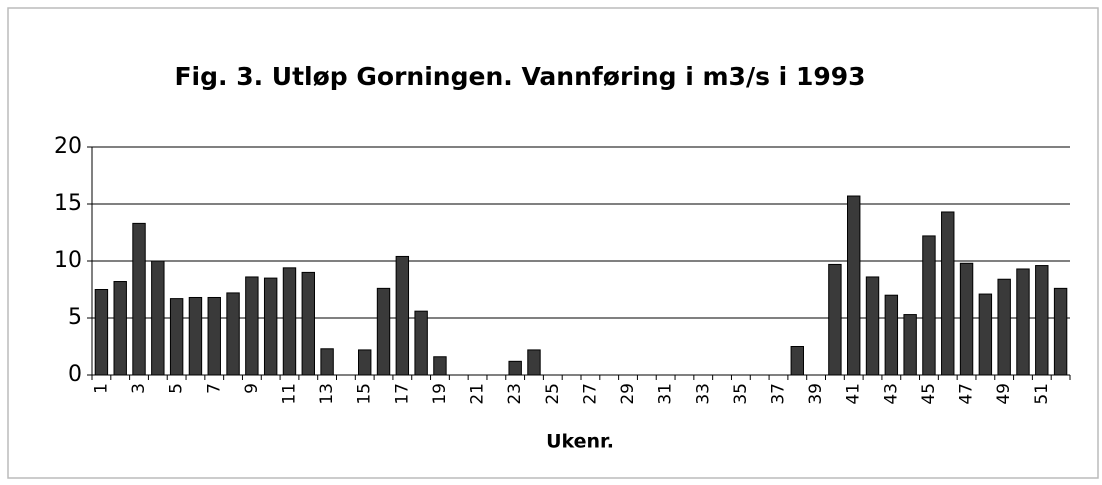 The width and height of the screenshot is (1102, 485). What do you see at coordinates (703, 394) in the screenshot?
I see `x-tick-label: 33` at bounding box center [703, 394].